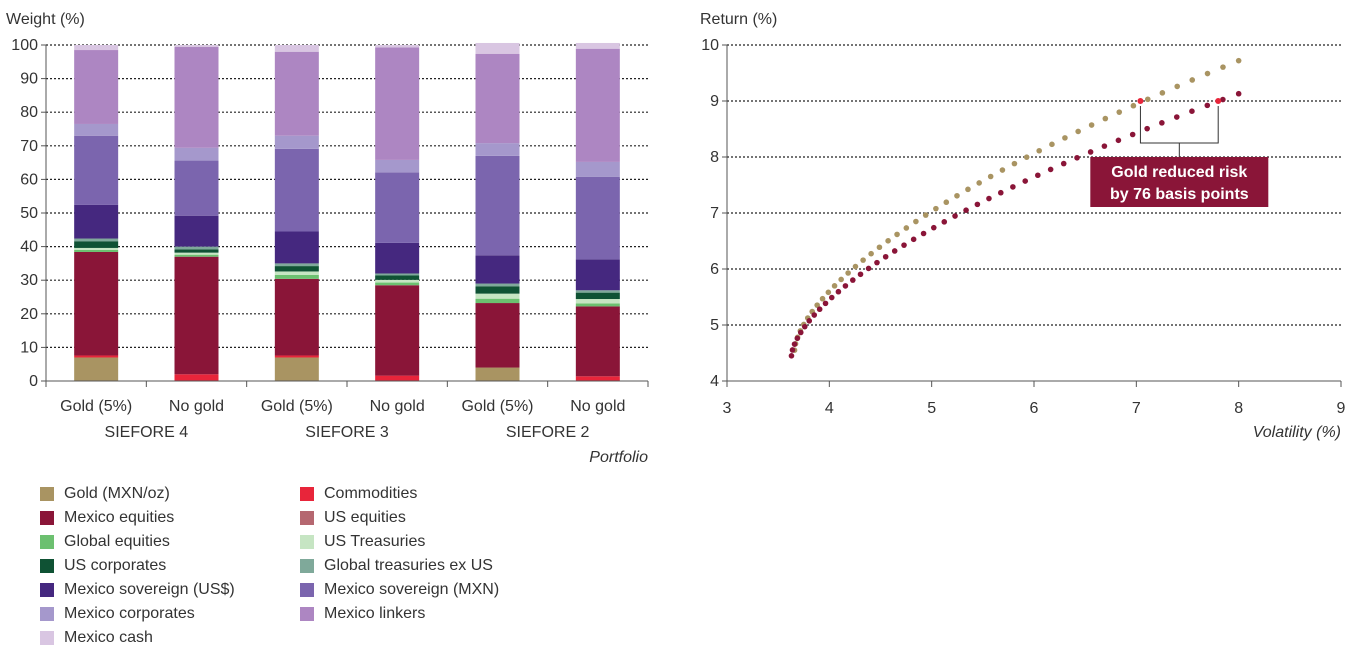 This screenshot has width=1349, height=664. What do you see at coordinates (430, 542) in the screenshot?
I see `legend-item: US Treasuries` at bounding box center [430, 542].